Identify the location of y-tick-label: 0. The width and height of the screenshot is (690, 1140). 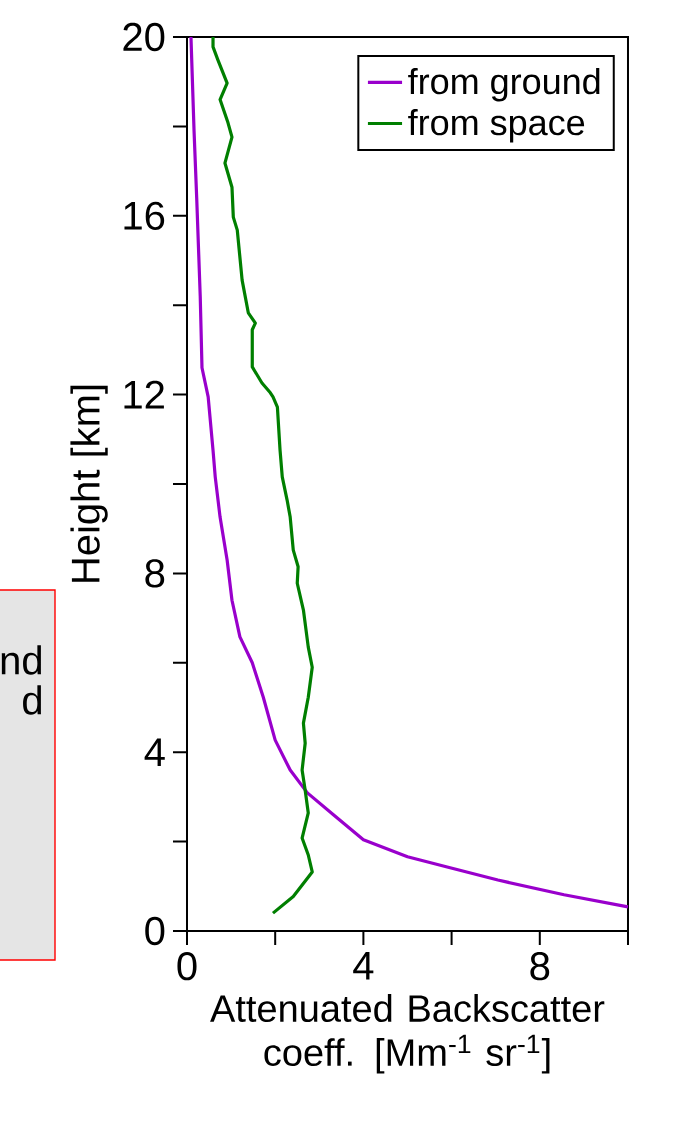
(155, 931).